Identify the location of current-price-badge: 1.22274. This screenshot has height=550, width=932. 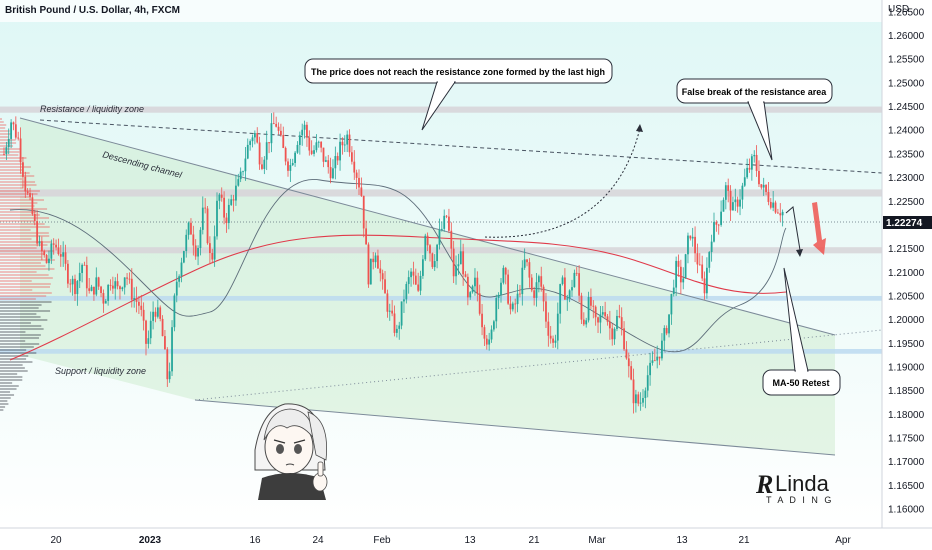
(907, 222).